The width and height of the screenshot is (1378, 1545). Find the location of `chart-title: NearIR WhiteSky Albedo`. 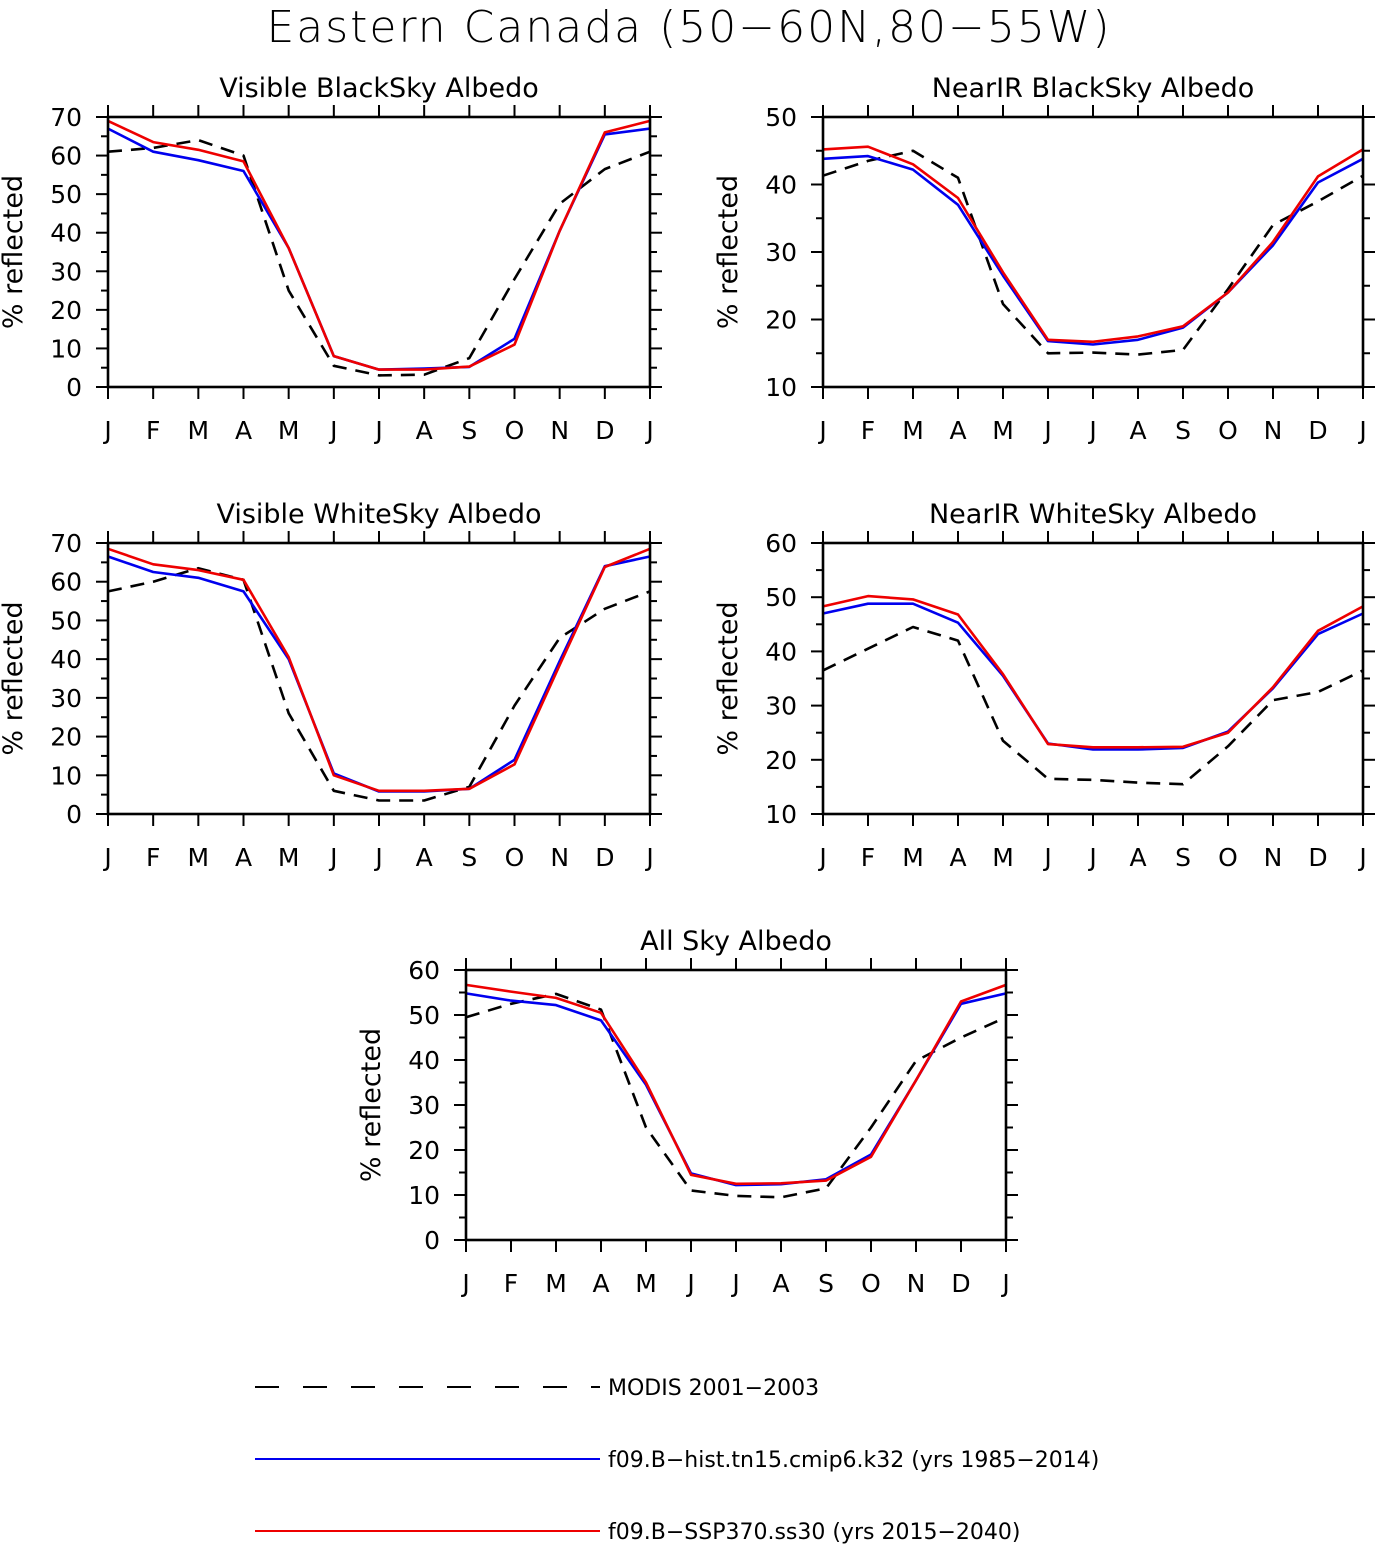

chart-title: NearIR WhiteSky Albedo is located at coordinates (1093, 514).